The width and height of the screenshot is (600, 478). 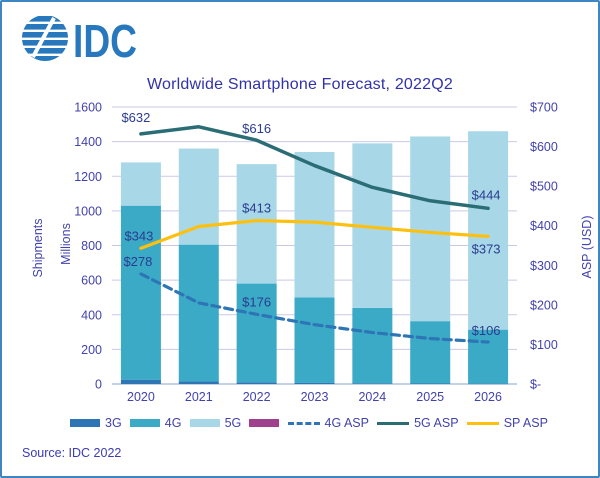 What do you see at coordinates (430, 229) in the screenshot?
I see `bar-segment-5g-2025` at bounding box center [430, 229].